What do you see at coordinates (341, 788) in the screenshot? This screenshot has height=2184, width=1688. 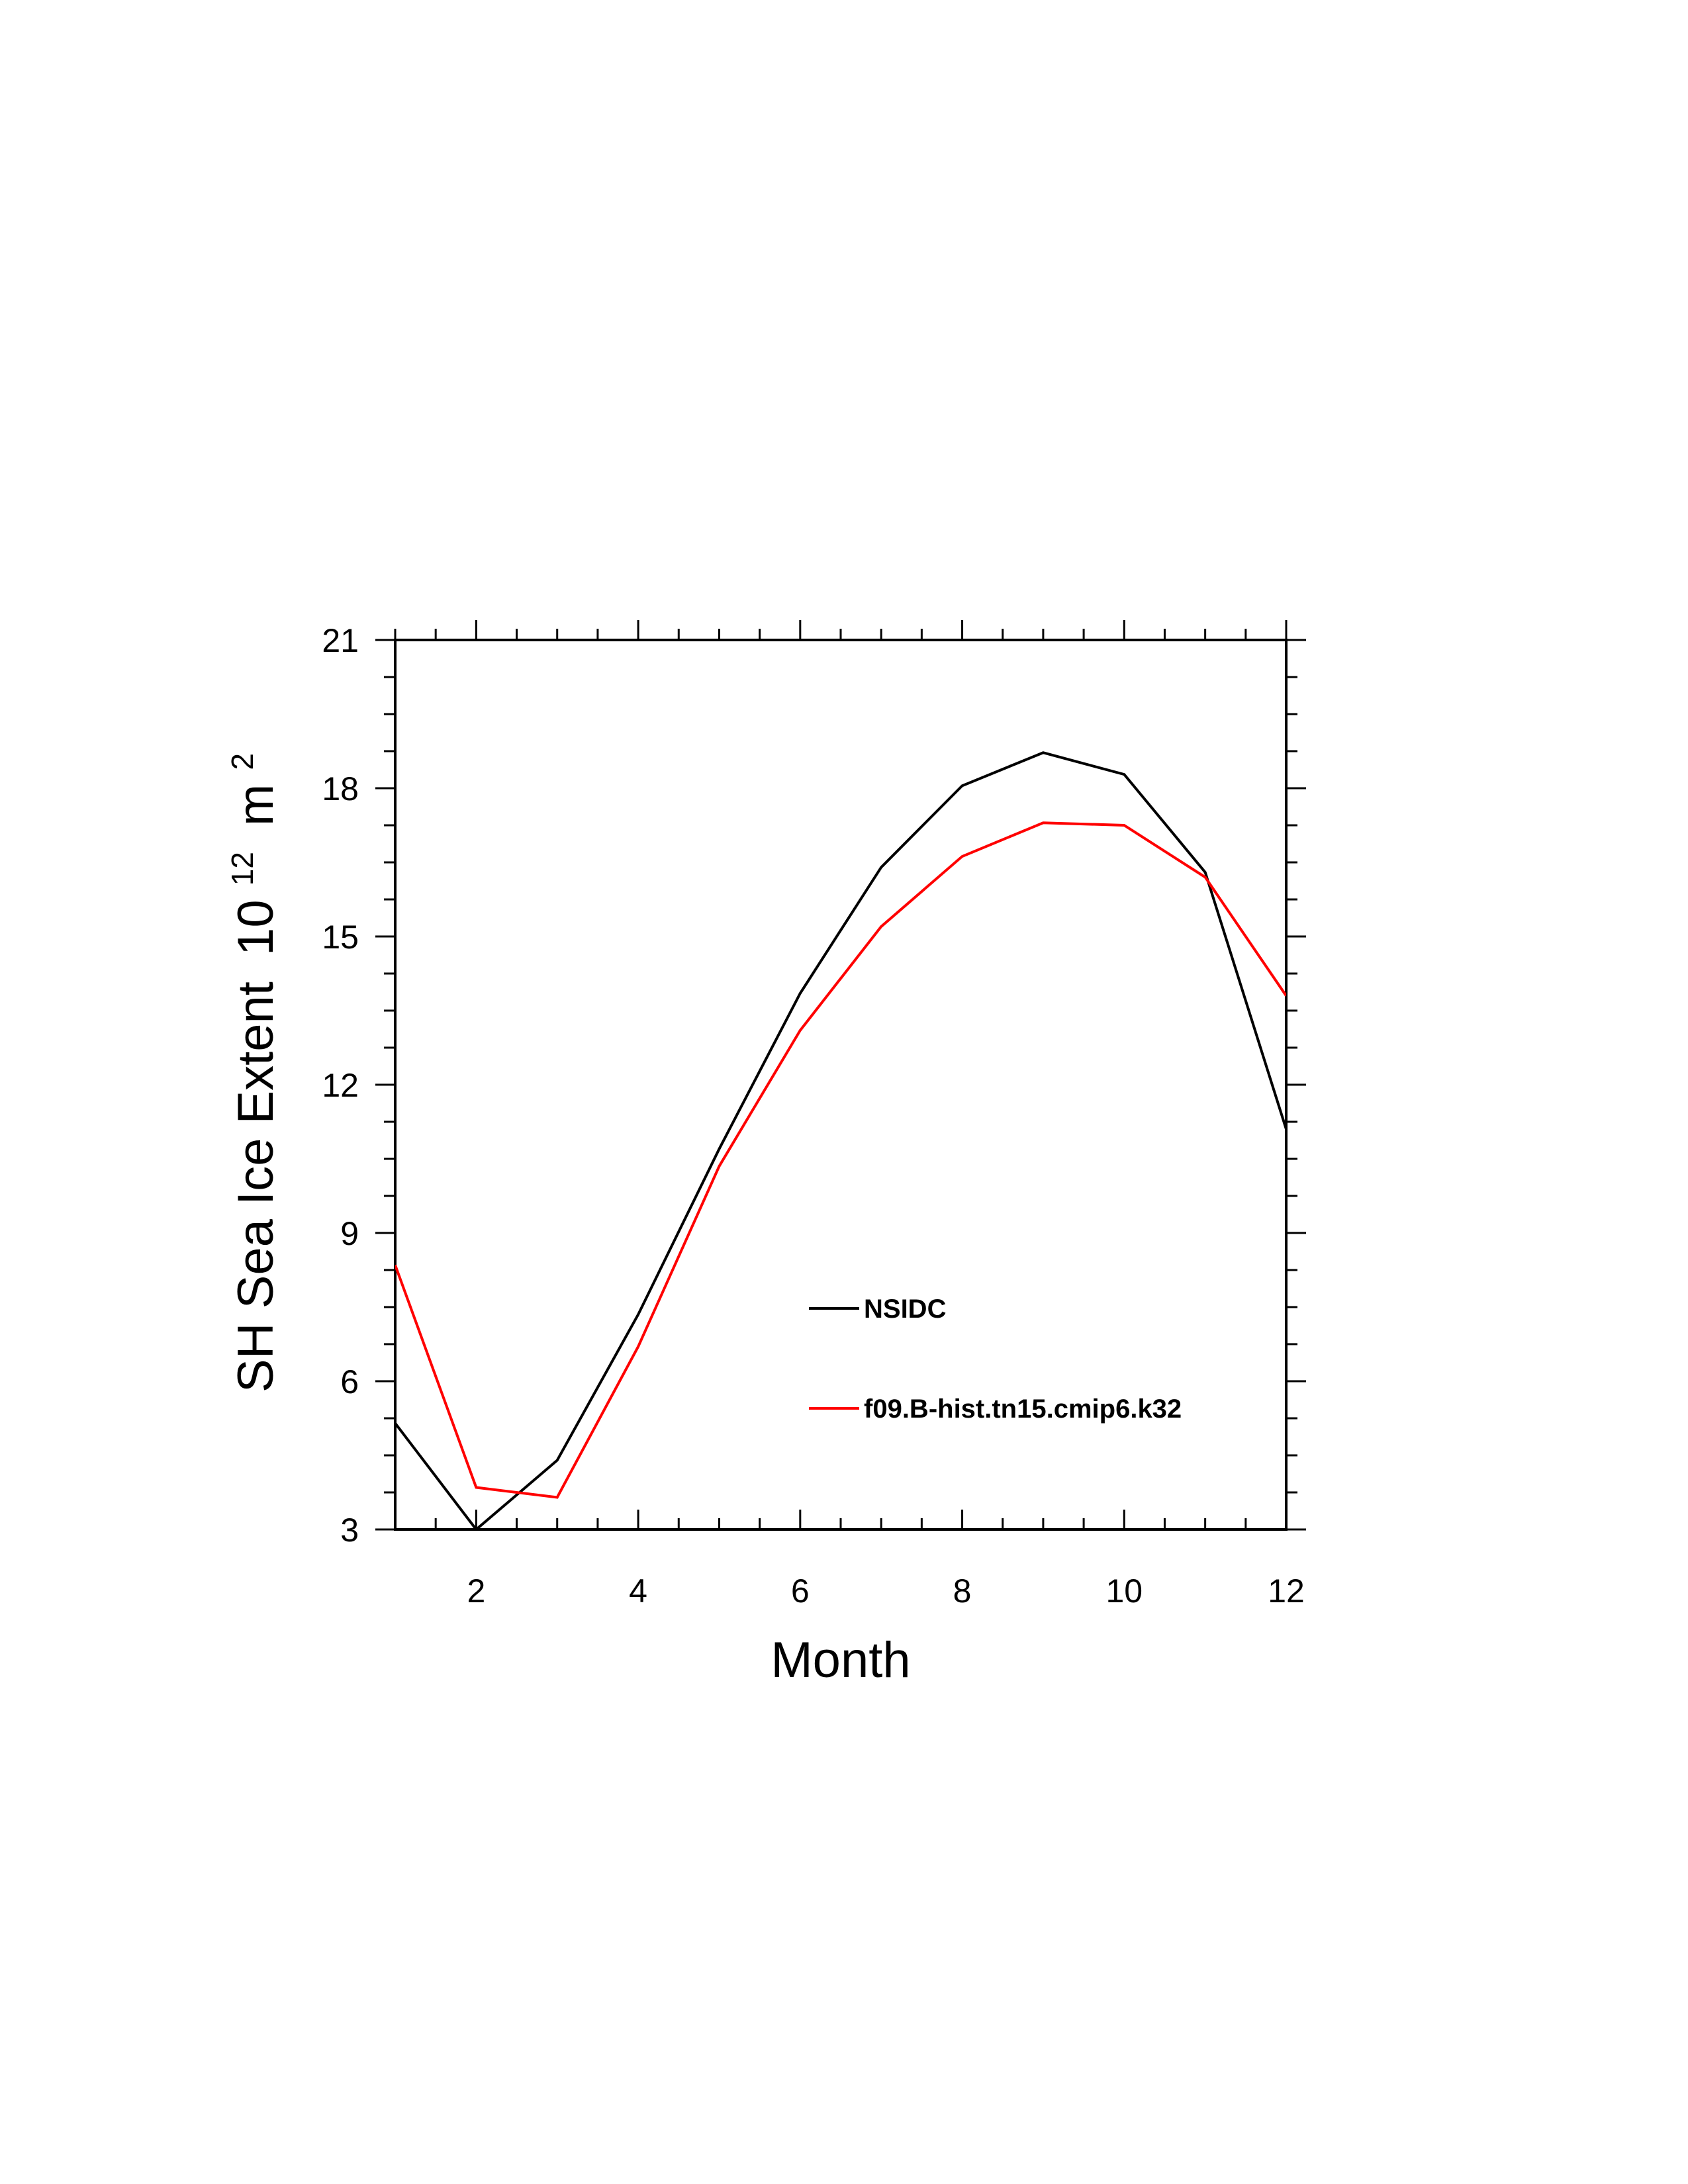 I see `y-tick-label: 18` at bounding box center [341, 788].